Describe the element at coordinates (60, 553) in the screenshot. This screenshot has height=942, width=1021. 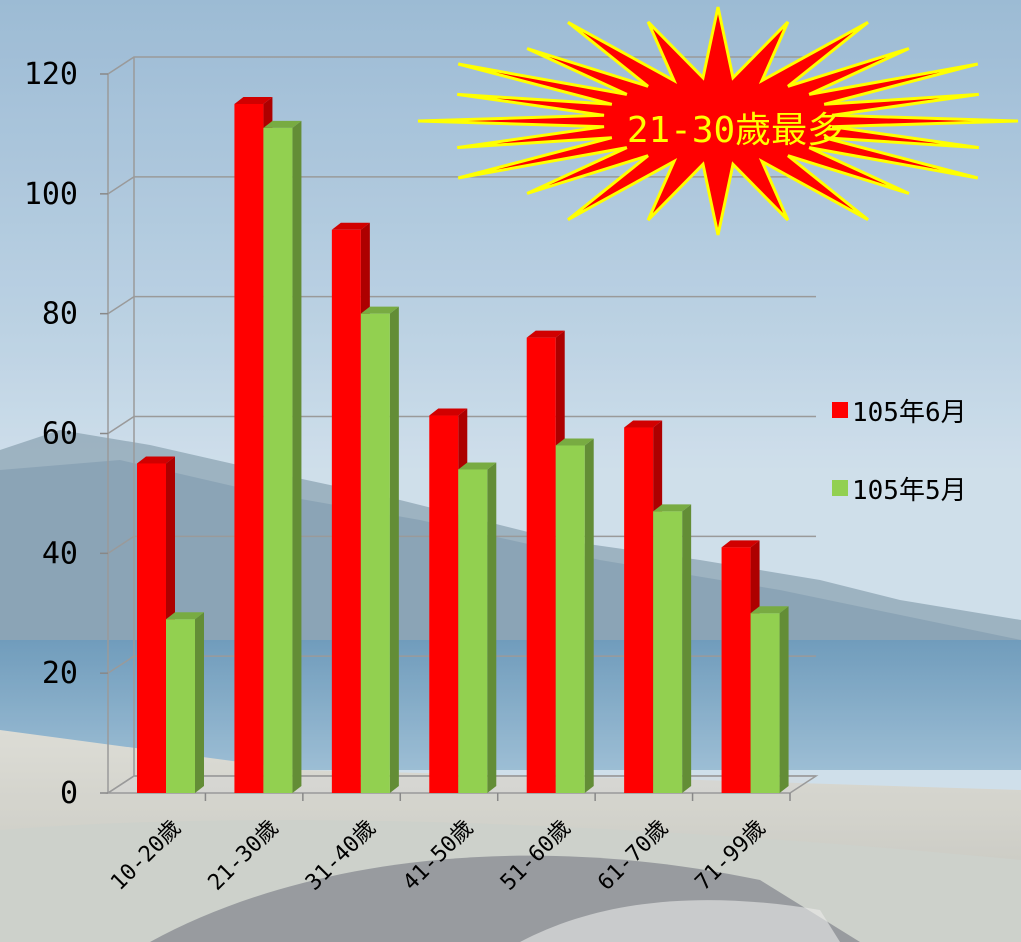
I see `y-tick-label: 40` at that location.